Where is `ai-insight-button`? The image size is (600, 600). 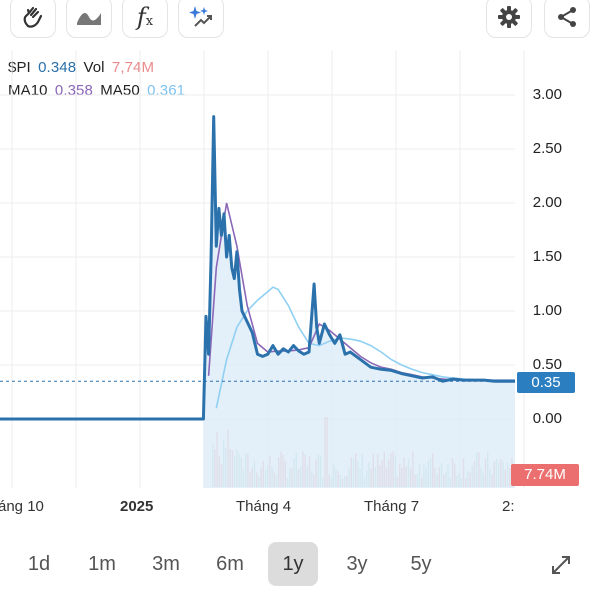 ai-insight-button is located at coordinates (201, 19).